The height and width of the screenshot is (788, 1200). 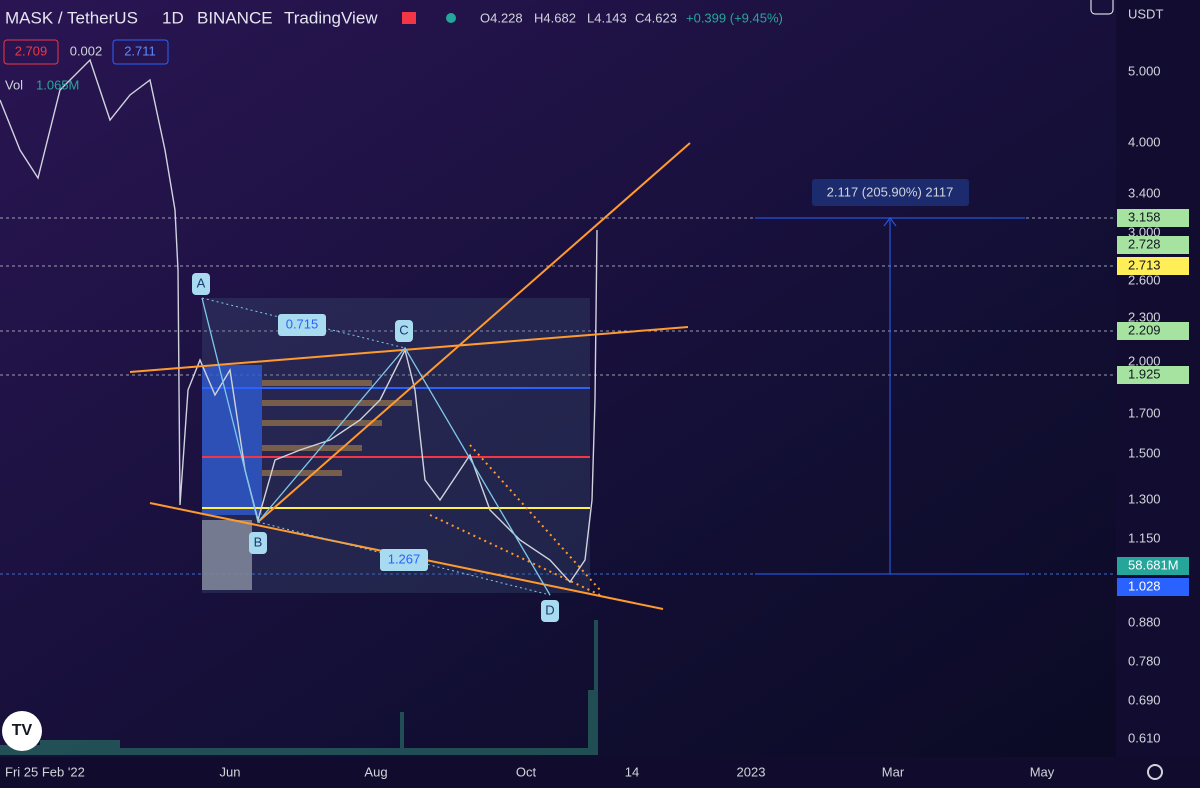 I want to click on price-tick: 0.780, so click(x=1144, y=660).